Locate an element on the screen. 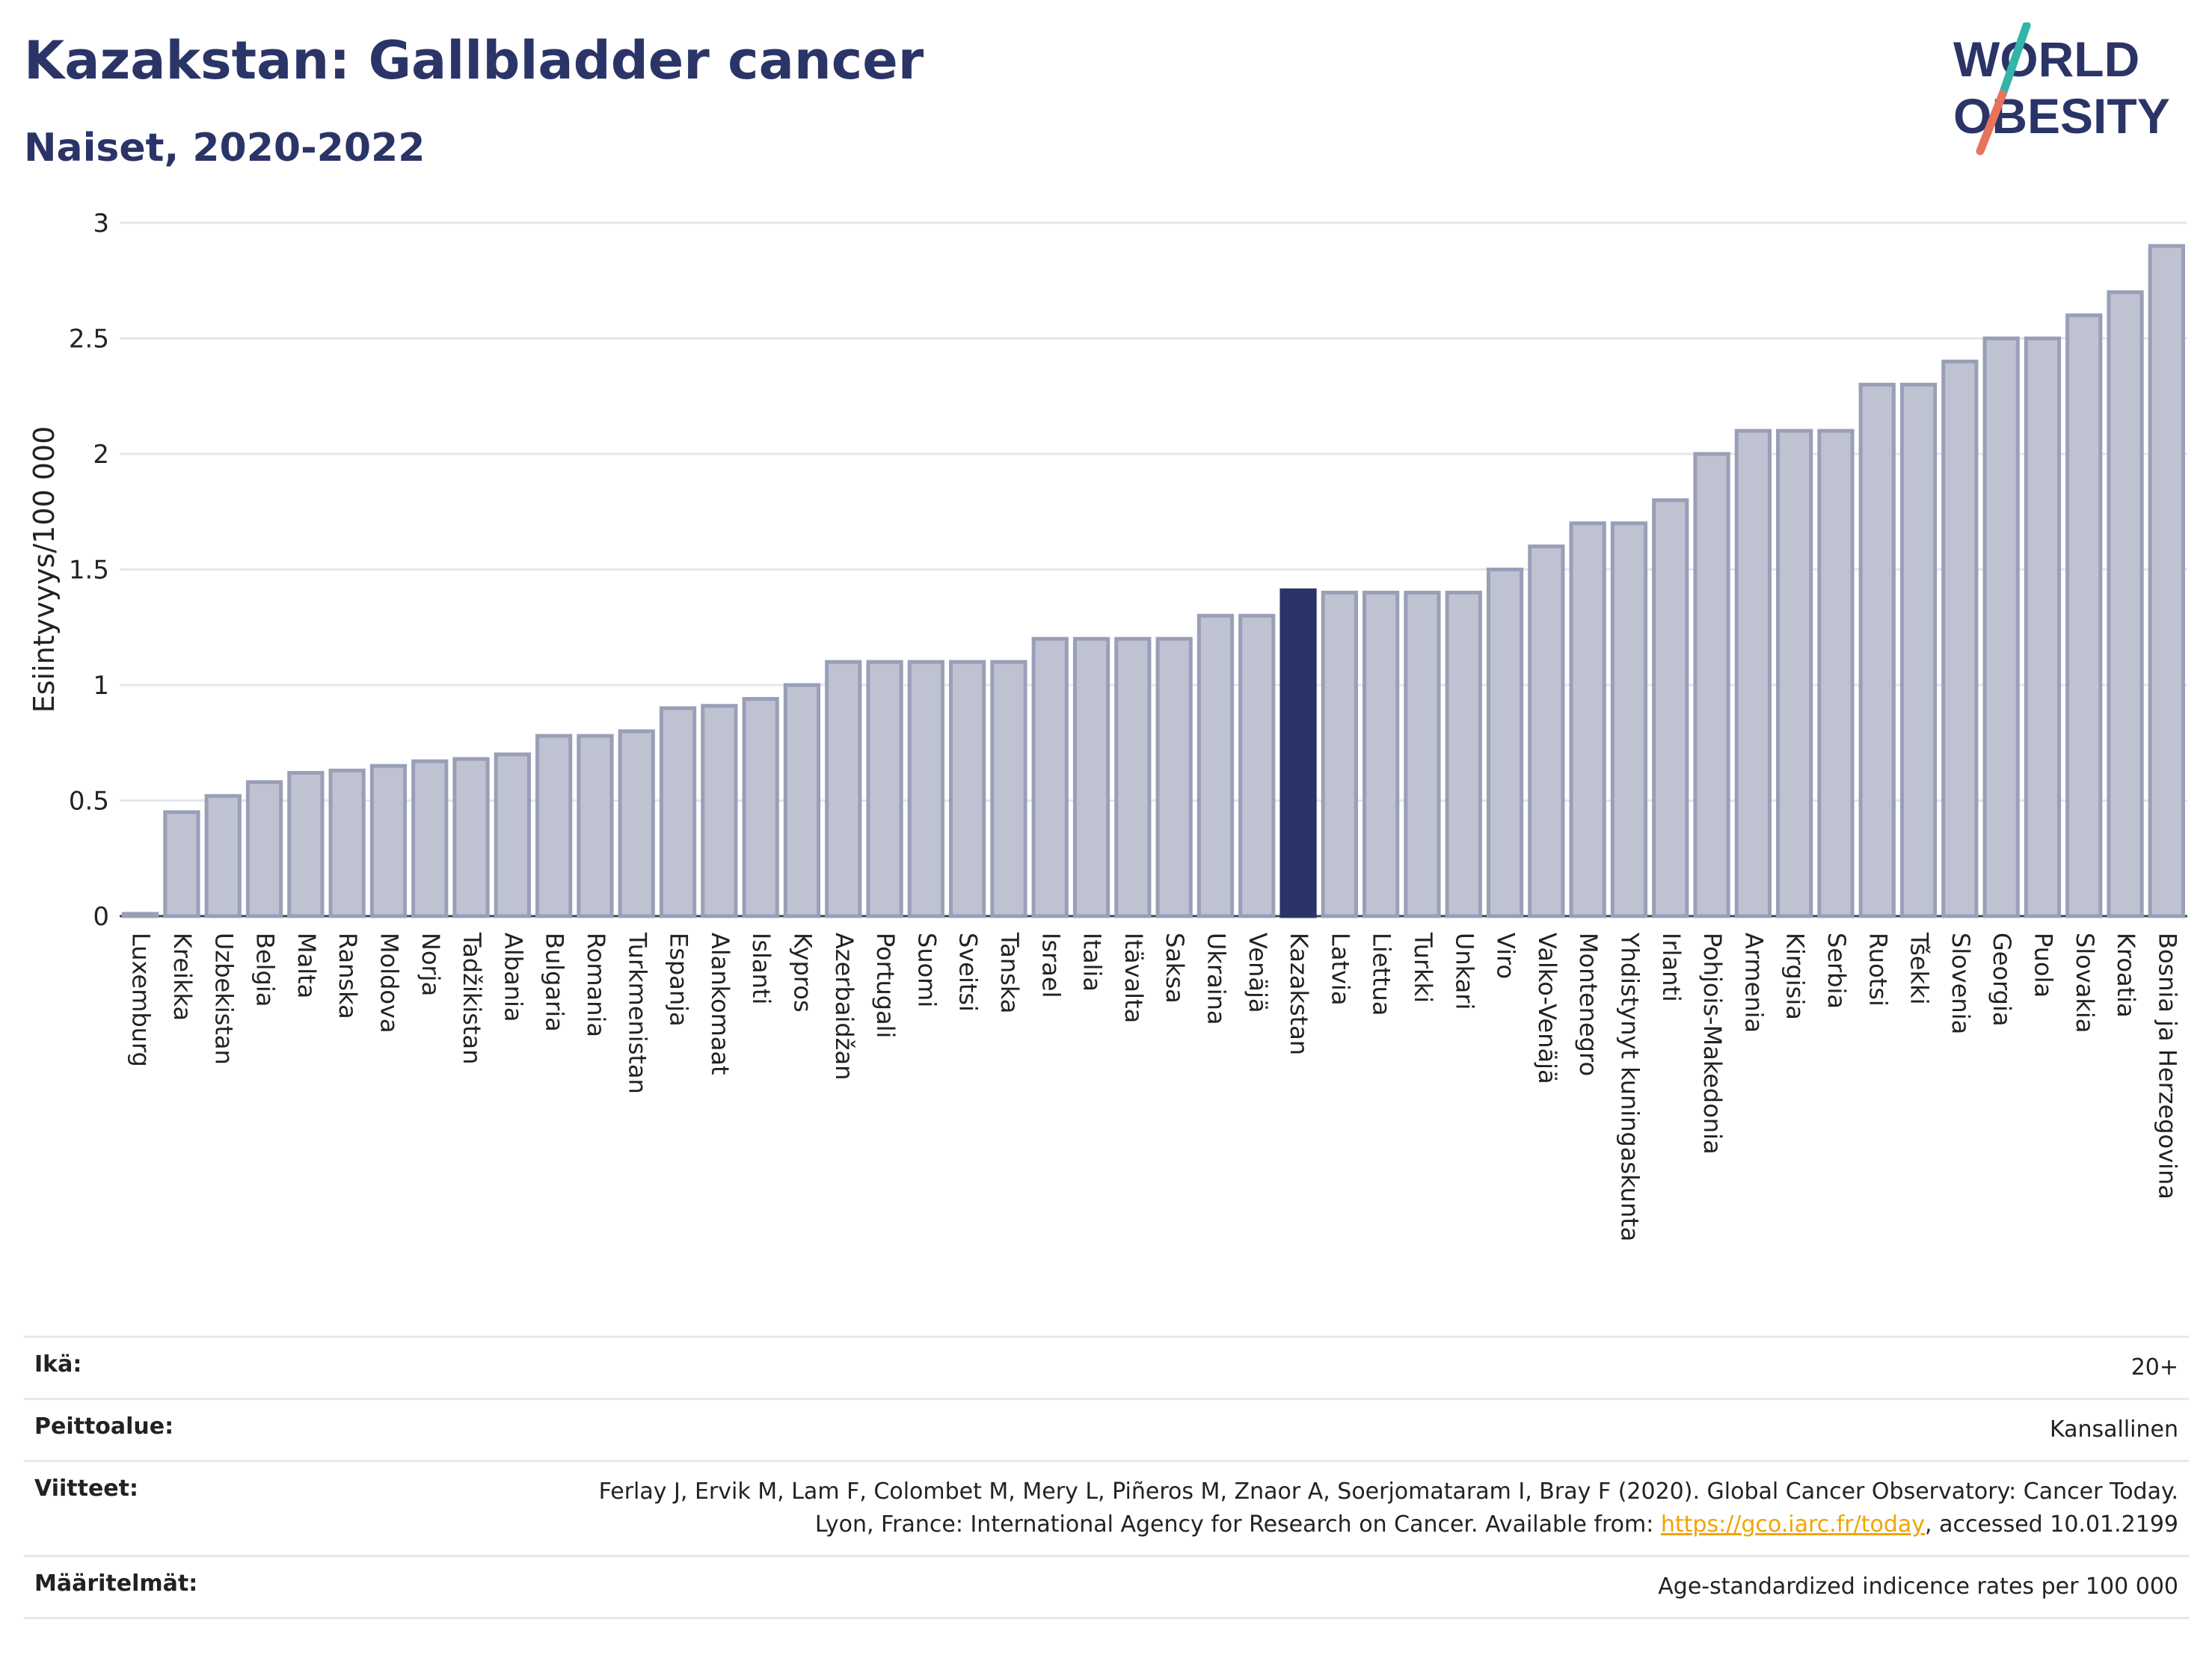 This screenshot has height=1655, width=2212. x-tick-label: Kirgisia is located at coordinates (1795, 976).